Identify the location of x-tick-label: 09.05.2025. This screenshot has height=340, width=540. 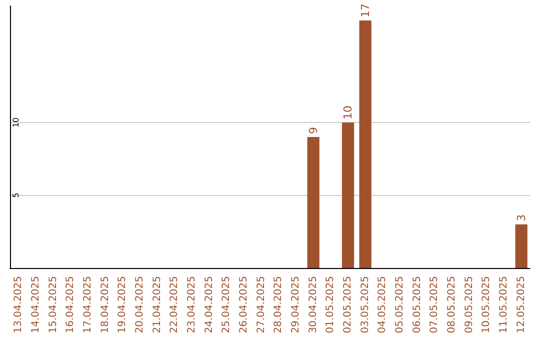
(469, 305).